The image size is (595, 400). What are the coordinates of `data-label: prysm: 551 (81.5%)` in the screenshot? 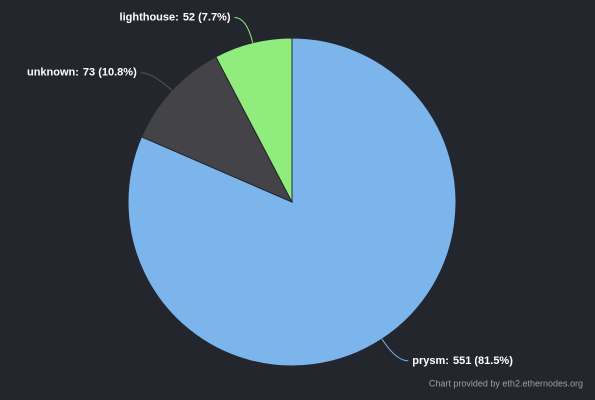 It's located at (462, 361).